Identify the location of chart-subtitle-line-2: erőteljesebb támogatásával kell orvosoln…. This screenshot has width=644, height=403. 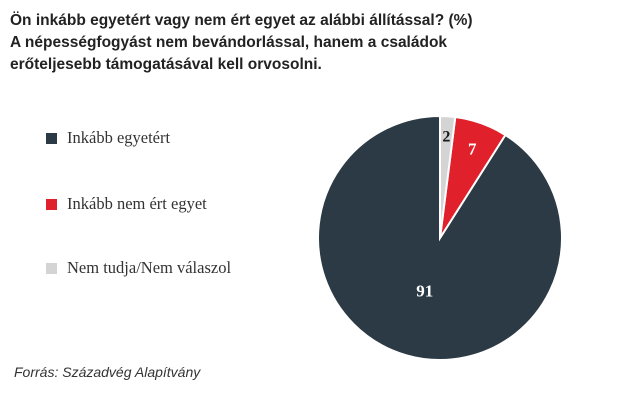
(166, 64).